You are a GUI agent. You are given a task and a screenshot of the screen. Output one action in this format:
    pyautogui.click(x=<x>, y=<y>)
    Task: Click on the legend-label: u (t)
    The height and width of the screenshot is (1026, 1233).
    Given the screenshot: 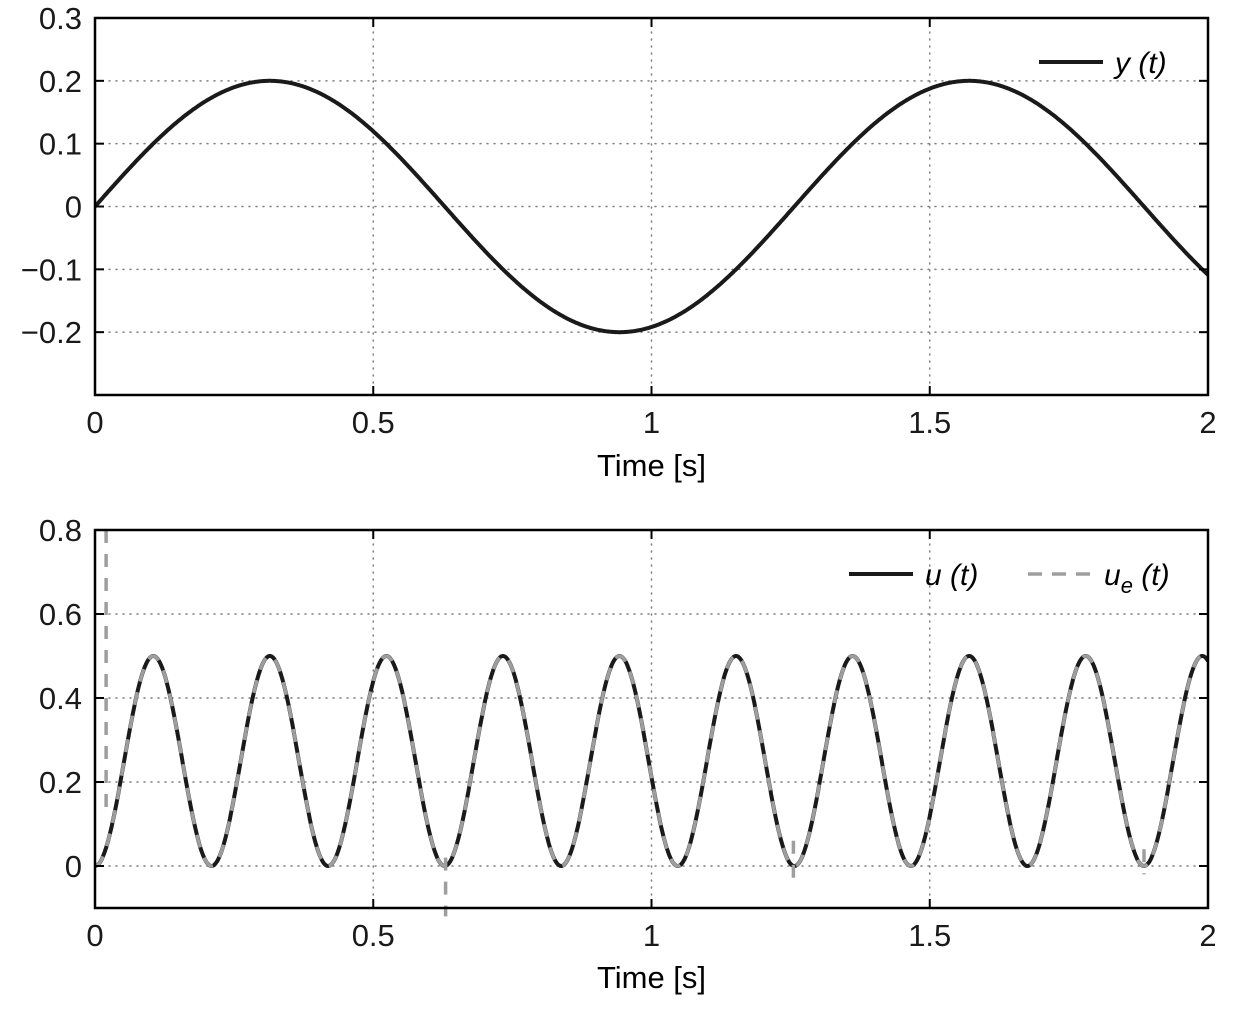 What is the action you would take?
    pyautogui.click(x=951, y=575)
    